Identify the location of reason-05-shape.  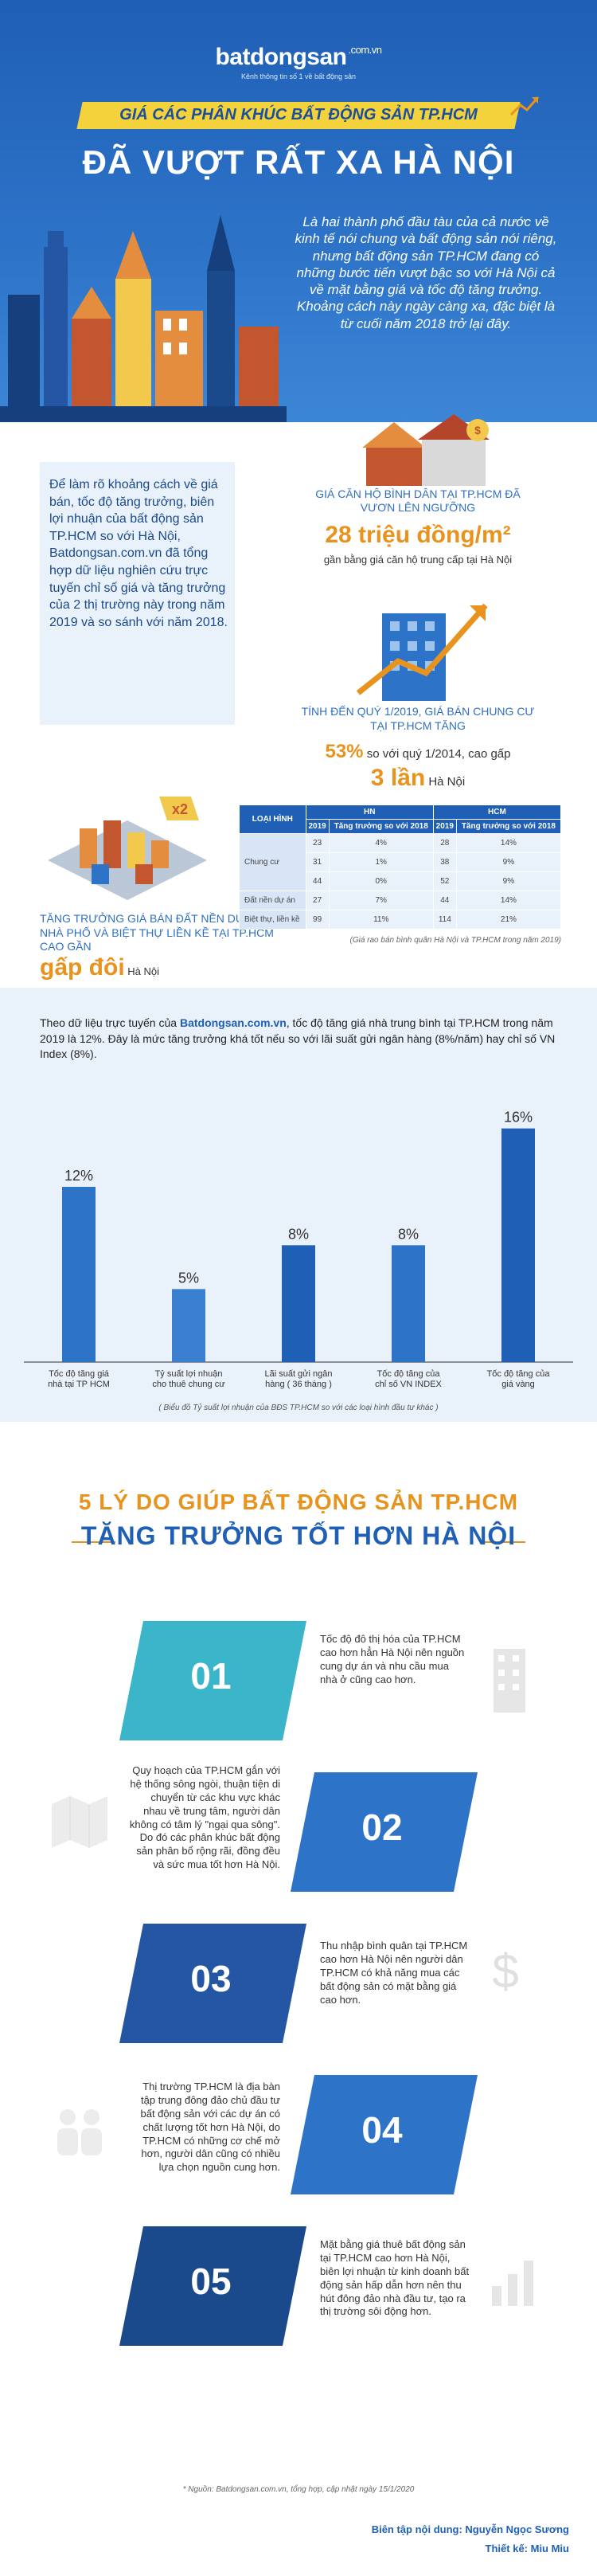
(213, 2286).